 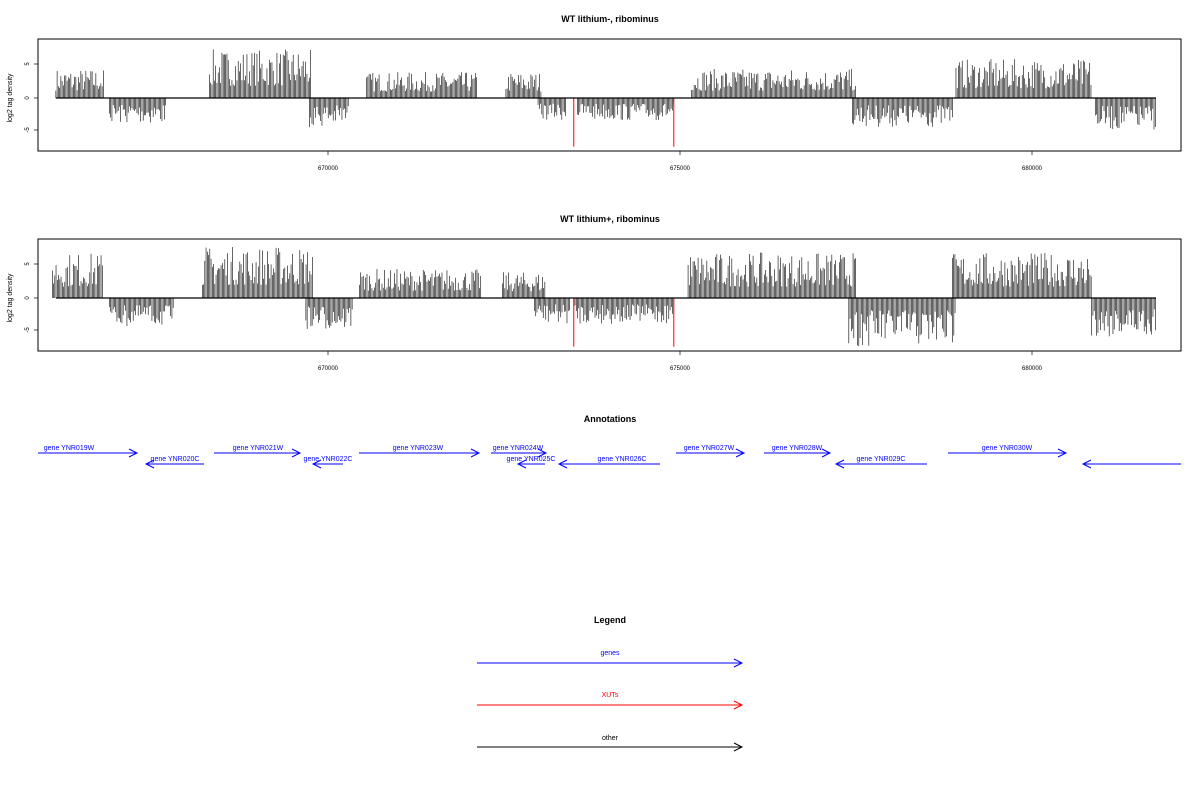 I want to click on panel-1-xtick-670000: 670000, so click(x=328, y=169).